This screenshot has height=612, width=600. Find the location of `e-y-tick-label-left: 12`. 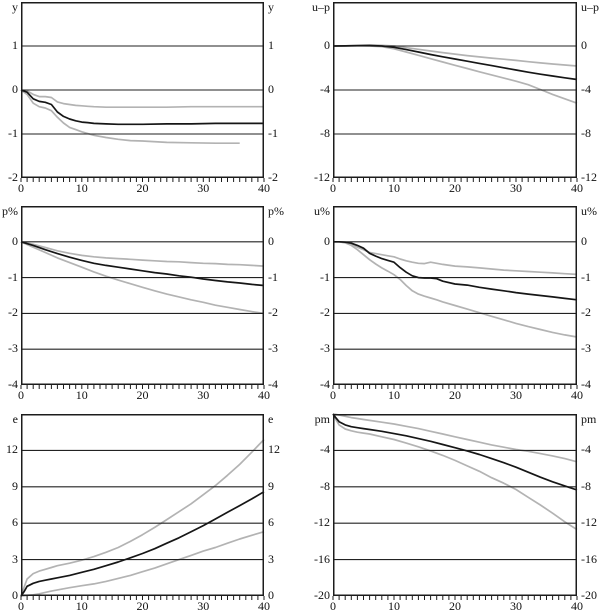

e-y-tick-label-left: 12 is located at coordinates (12, 449).